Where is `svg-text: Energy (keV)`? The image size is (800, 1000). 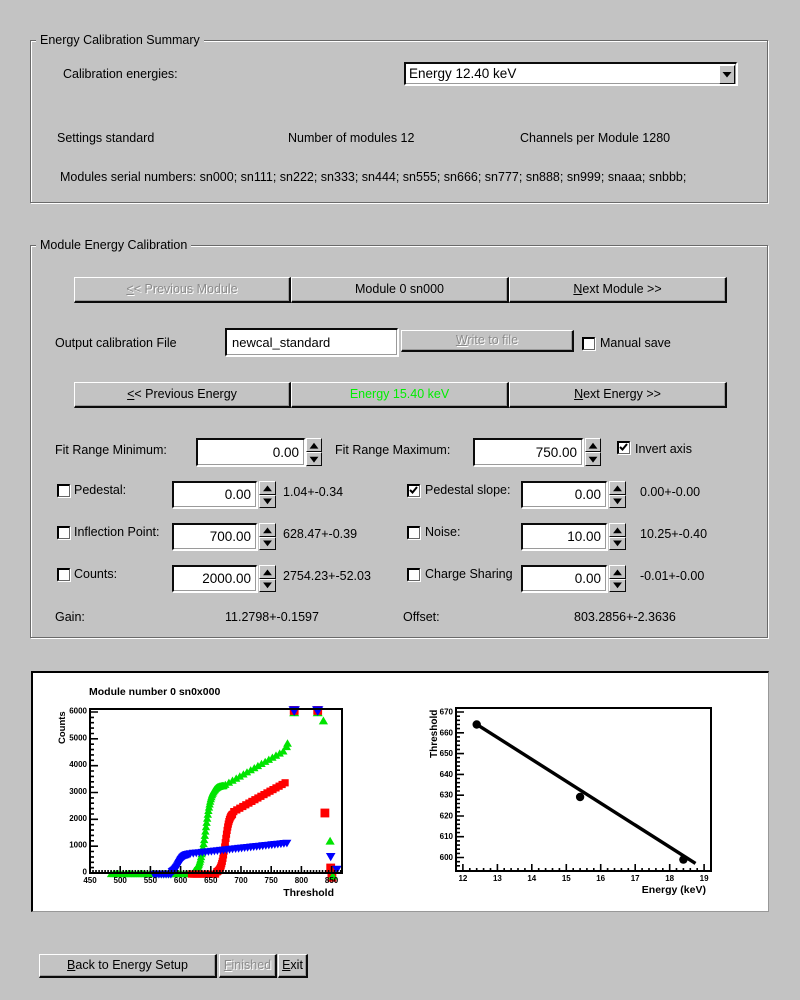
svg-text: Energy (keV) is located at coordinates (674, 890).